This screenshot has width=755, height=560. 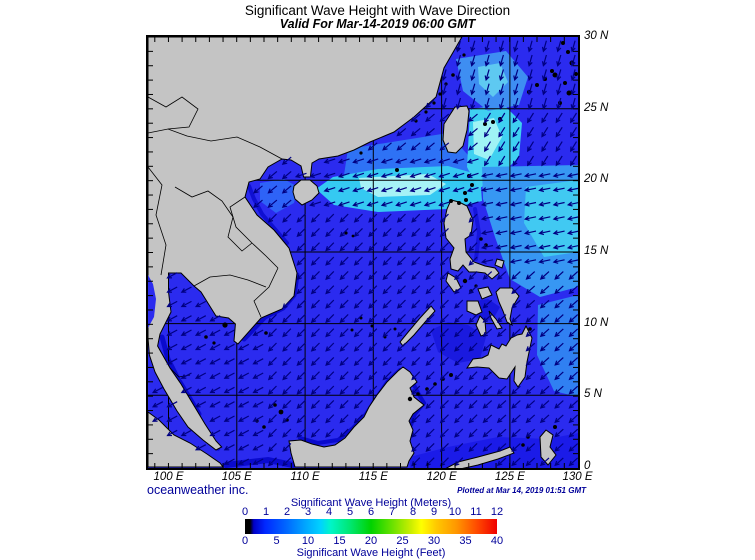 I want to click on wave-height-patch-celebes-dark, so click(x=494, y=450).